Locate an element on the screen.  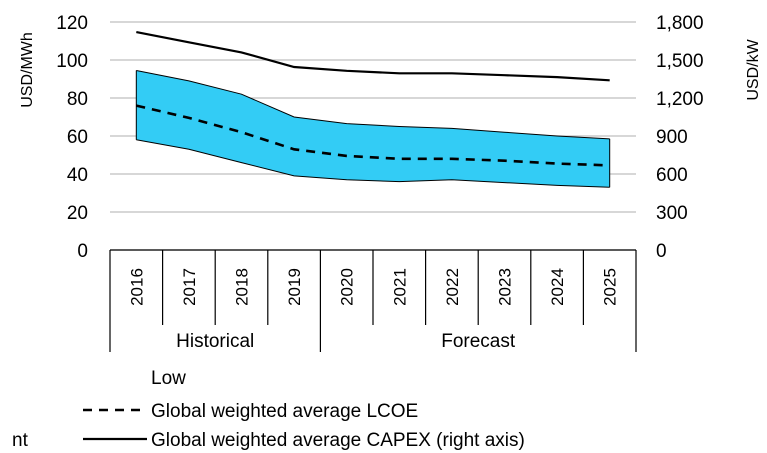
category-label: 2022 is located at coordinates (452, 287).